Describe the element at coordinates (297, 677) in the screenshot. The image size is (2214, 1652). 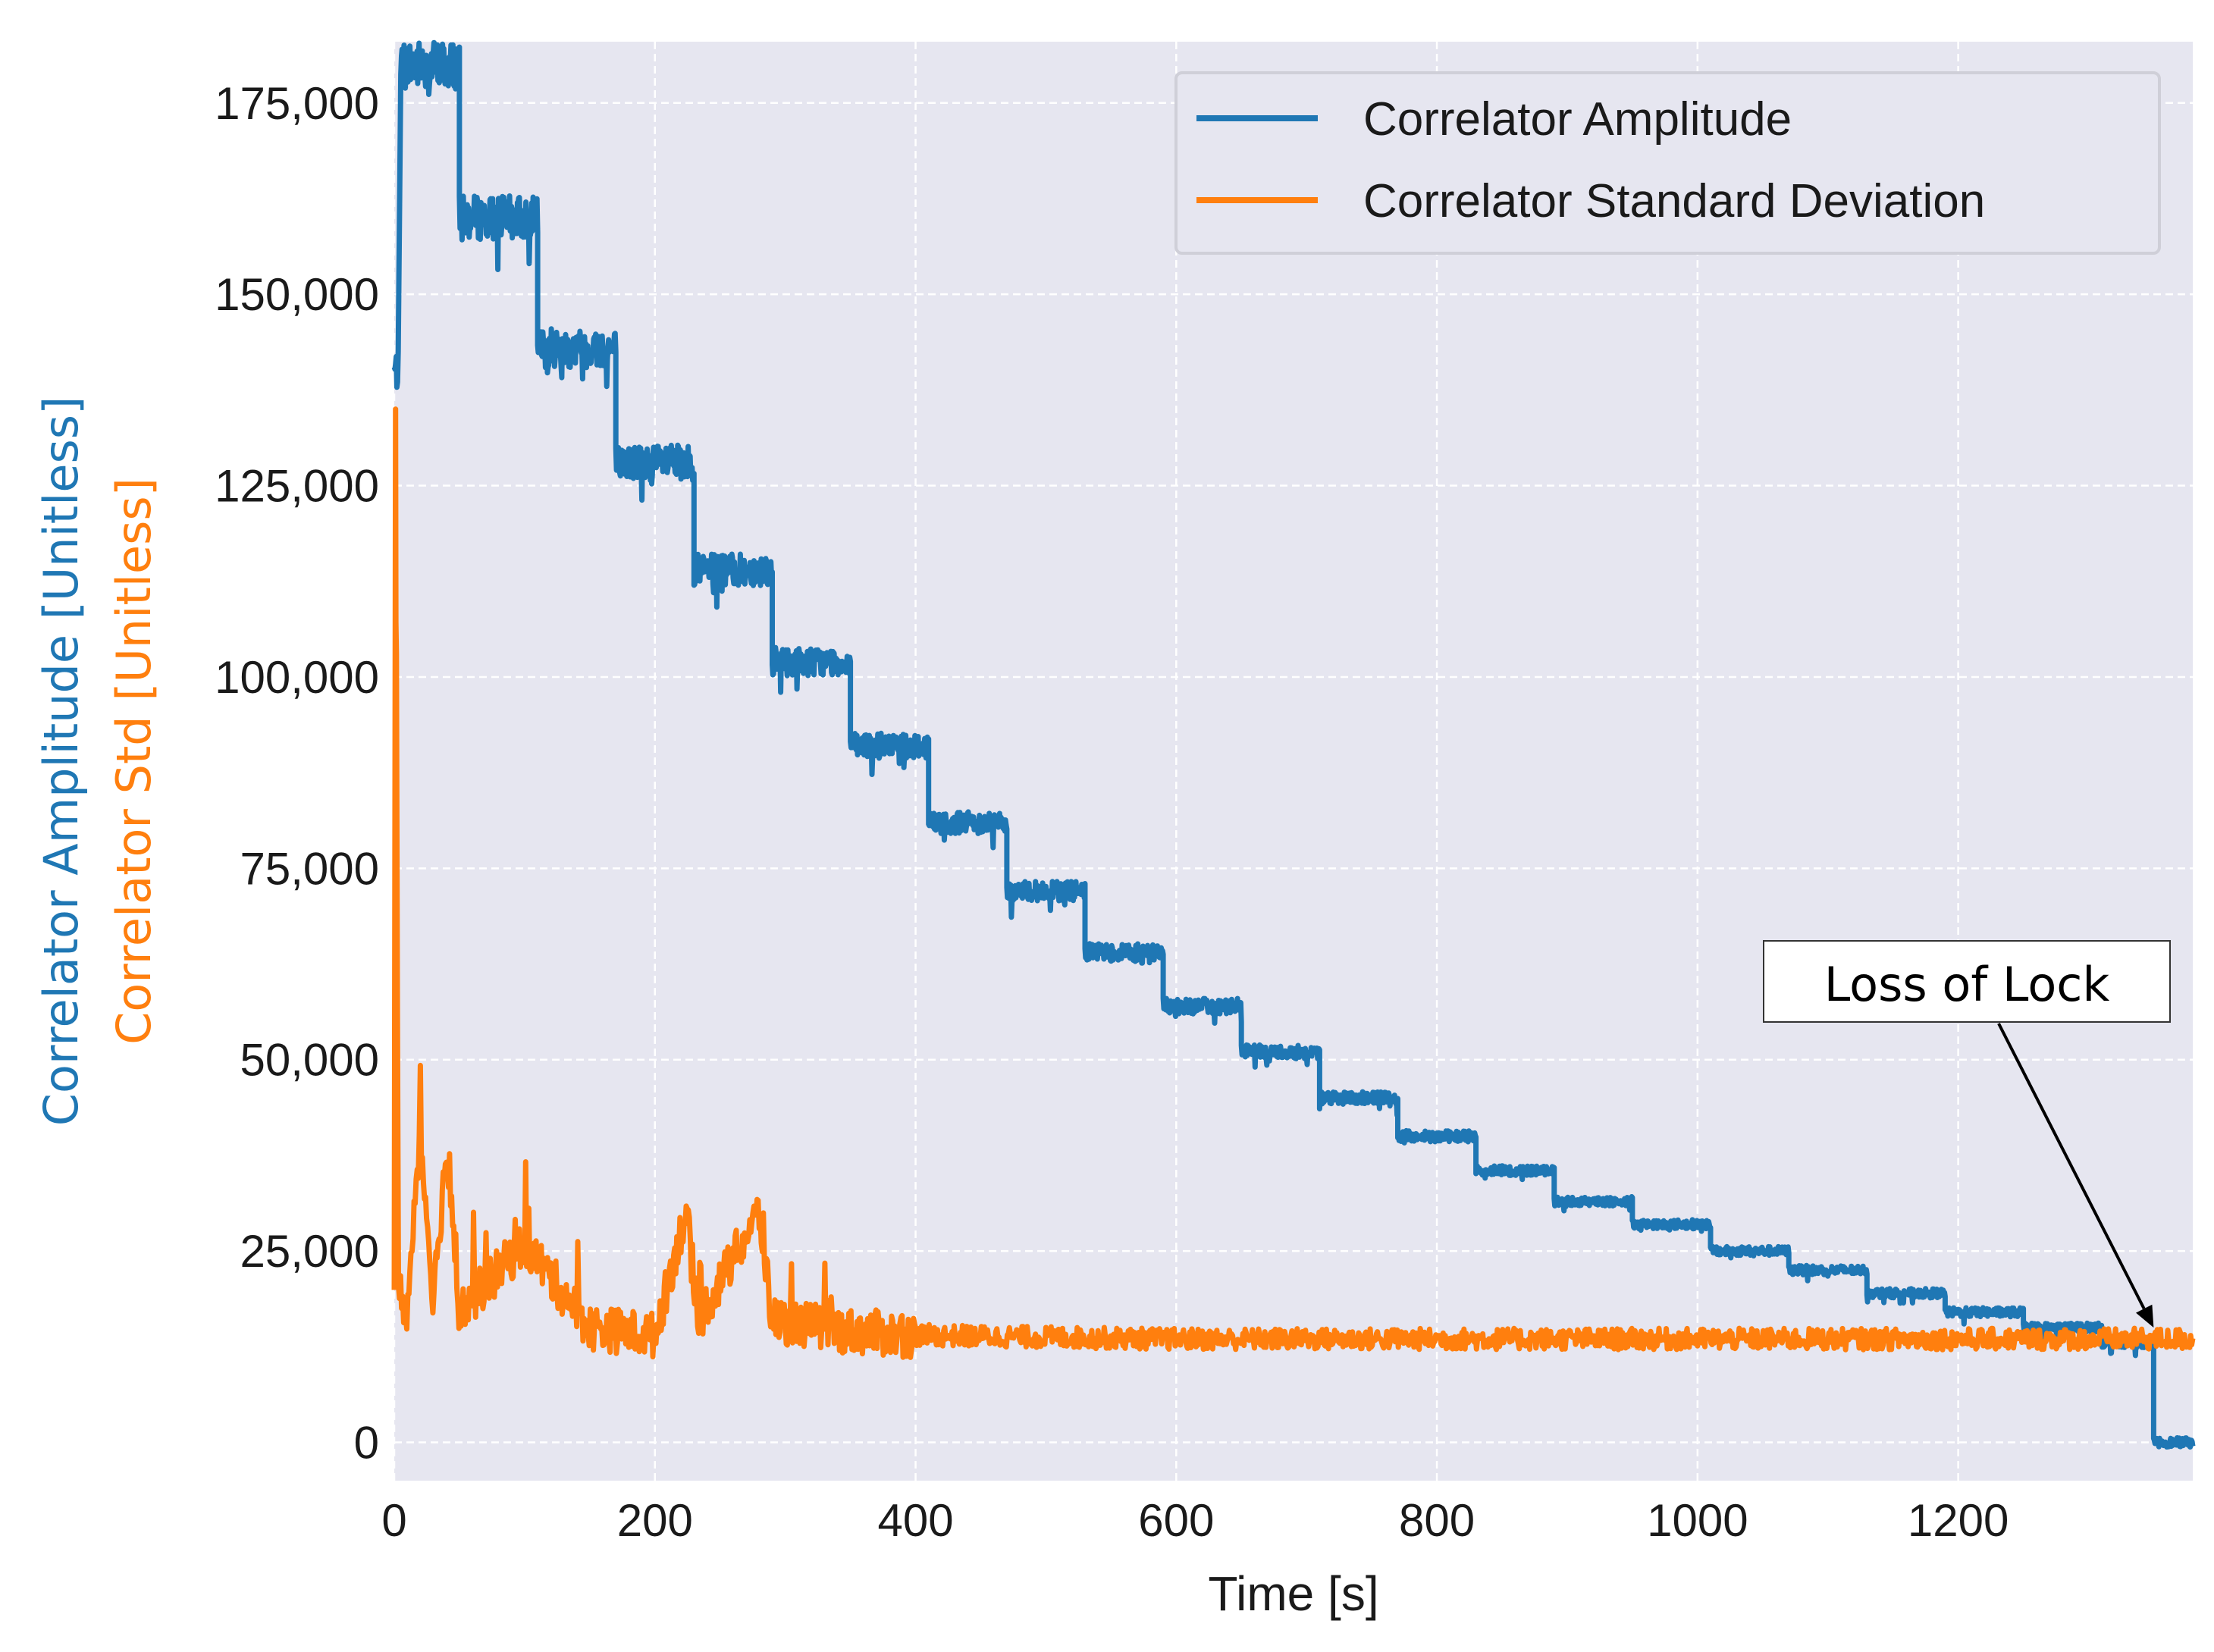
I see `y-tick-label: 100,000` at that location.